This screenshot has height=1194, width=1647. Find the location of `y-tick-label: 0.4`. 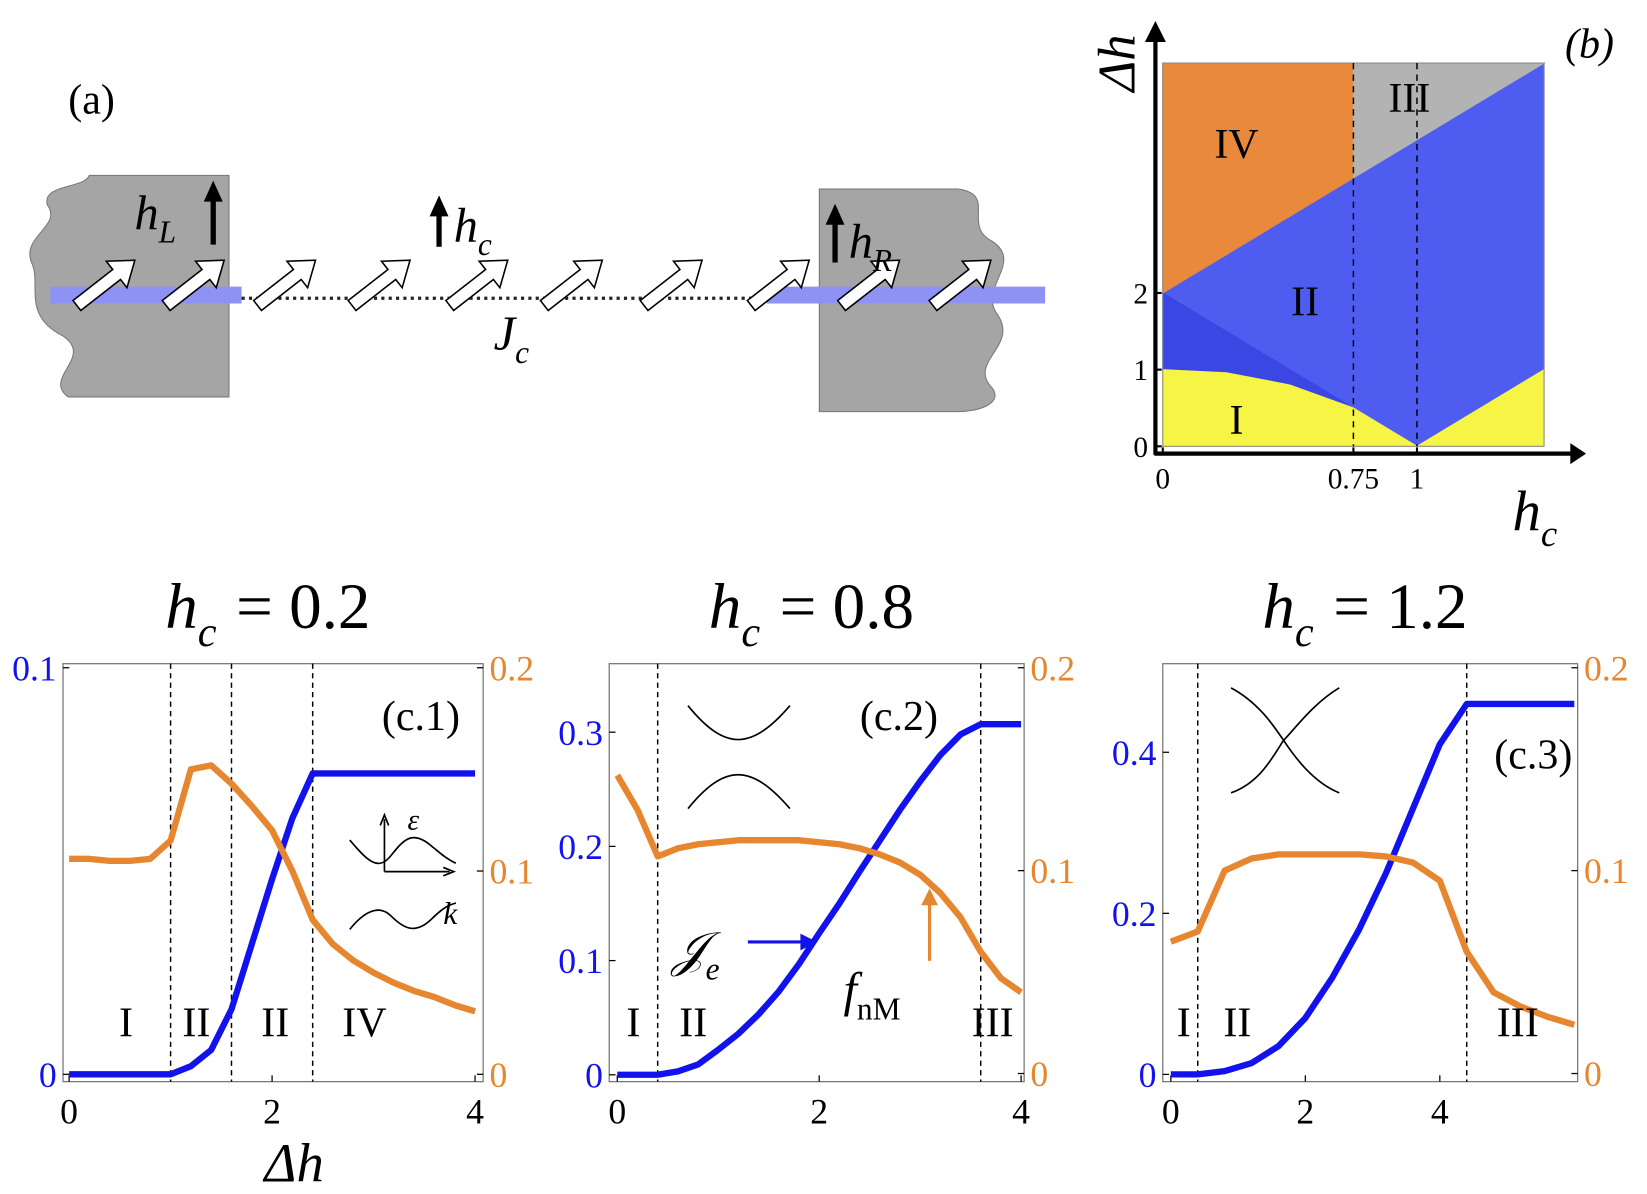

y-tick-label: 0.4 is located at coordinates (1134, 753).